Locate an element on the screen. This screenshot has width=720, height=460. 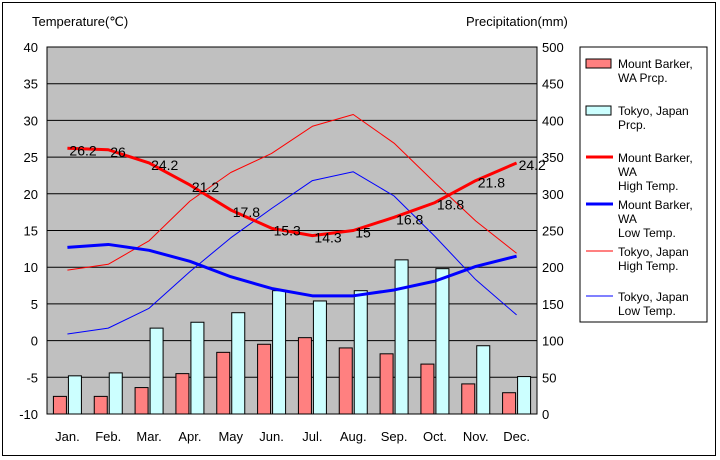
legend-swatch-mb_precip is located at coordinates (598, 63).